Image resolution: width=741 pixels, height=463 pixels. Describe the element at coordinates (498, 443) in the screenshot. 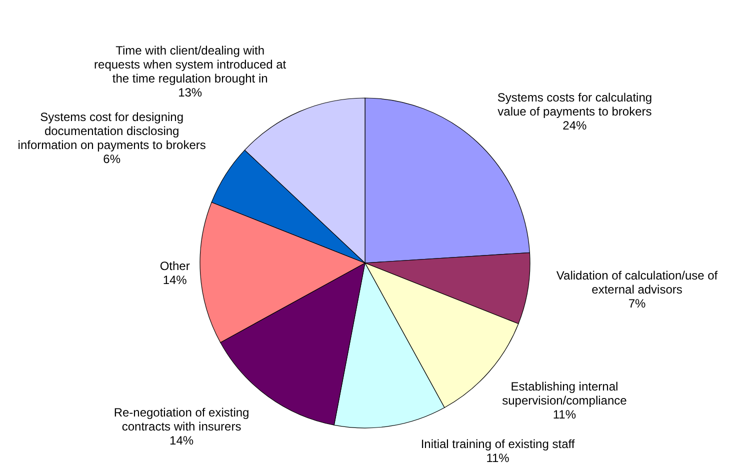

I see `slice-label: Initial training of existing staff` at that location.